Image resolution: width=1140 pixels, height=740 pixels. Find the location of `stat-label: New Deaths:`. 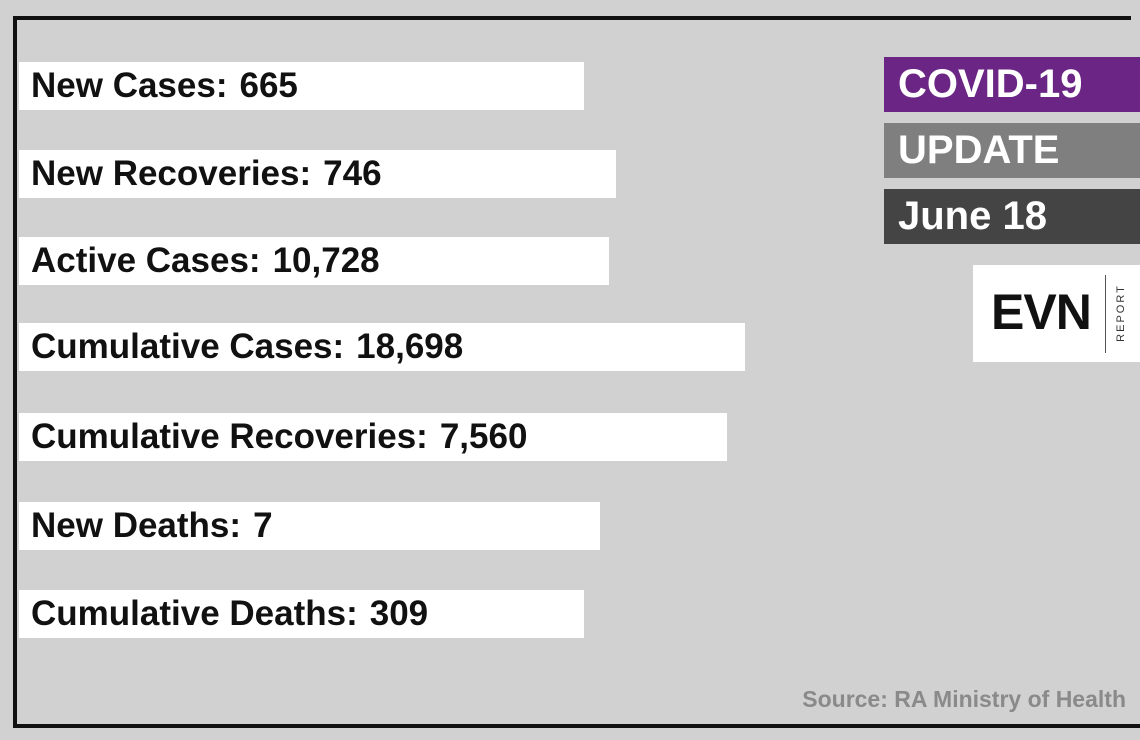

stat-label: New Deaths: is located at coordinates (136, 525).